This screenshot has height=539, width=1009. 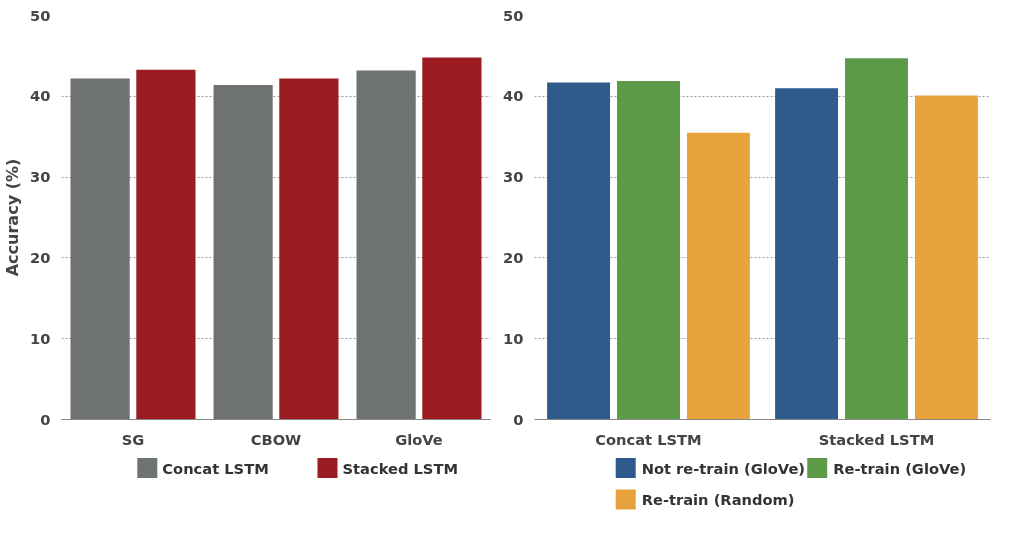 I want to click on y-axis-title: Accuracy (%), so click(x=13, y=217).